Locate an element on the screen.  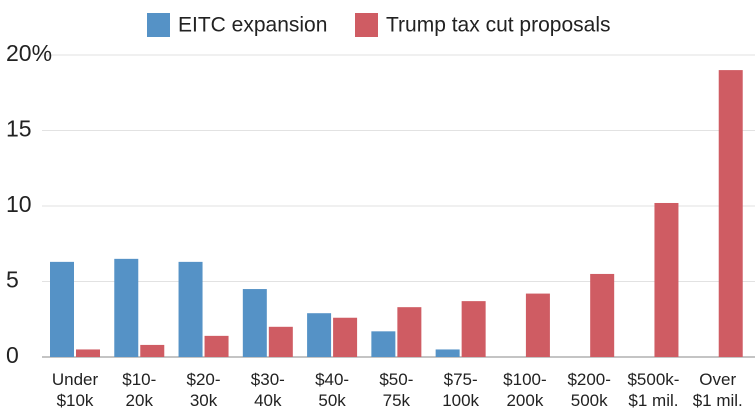
y-tick-label: 5 is located at coordinates (12, 280).